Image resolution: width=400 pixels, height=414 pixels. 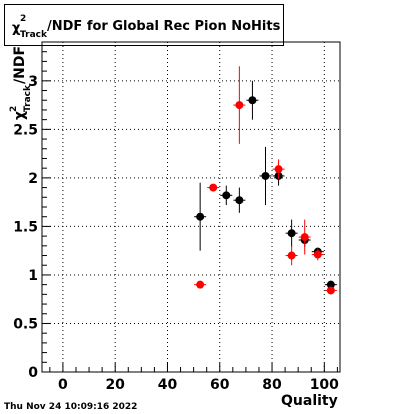 I want to click on x-tick-label: 20, so click(x=115, y=385).